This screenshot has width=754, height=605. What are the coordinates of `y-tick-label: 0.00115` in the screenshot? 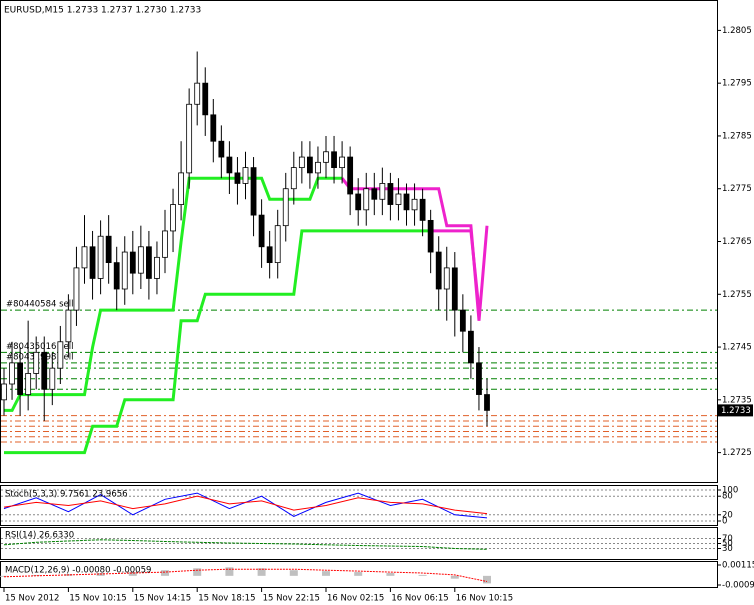 It's located at (738, 566).